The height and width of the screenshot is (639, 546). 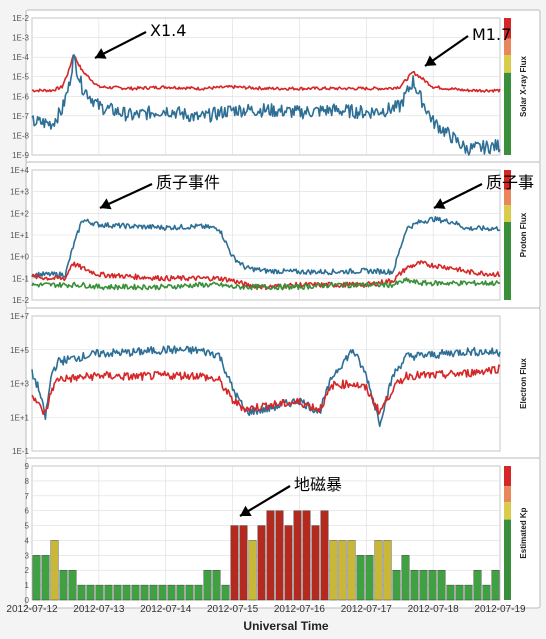 I want to click on panel-ylabel: Estimated Kp, so click(x=523, y=532).